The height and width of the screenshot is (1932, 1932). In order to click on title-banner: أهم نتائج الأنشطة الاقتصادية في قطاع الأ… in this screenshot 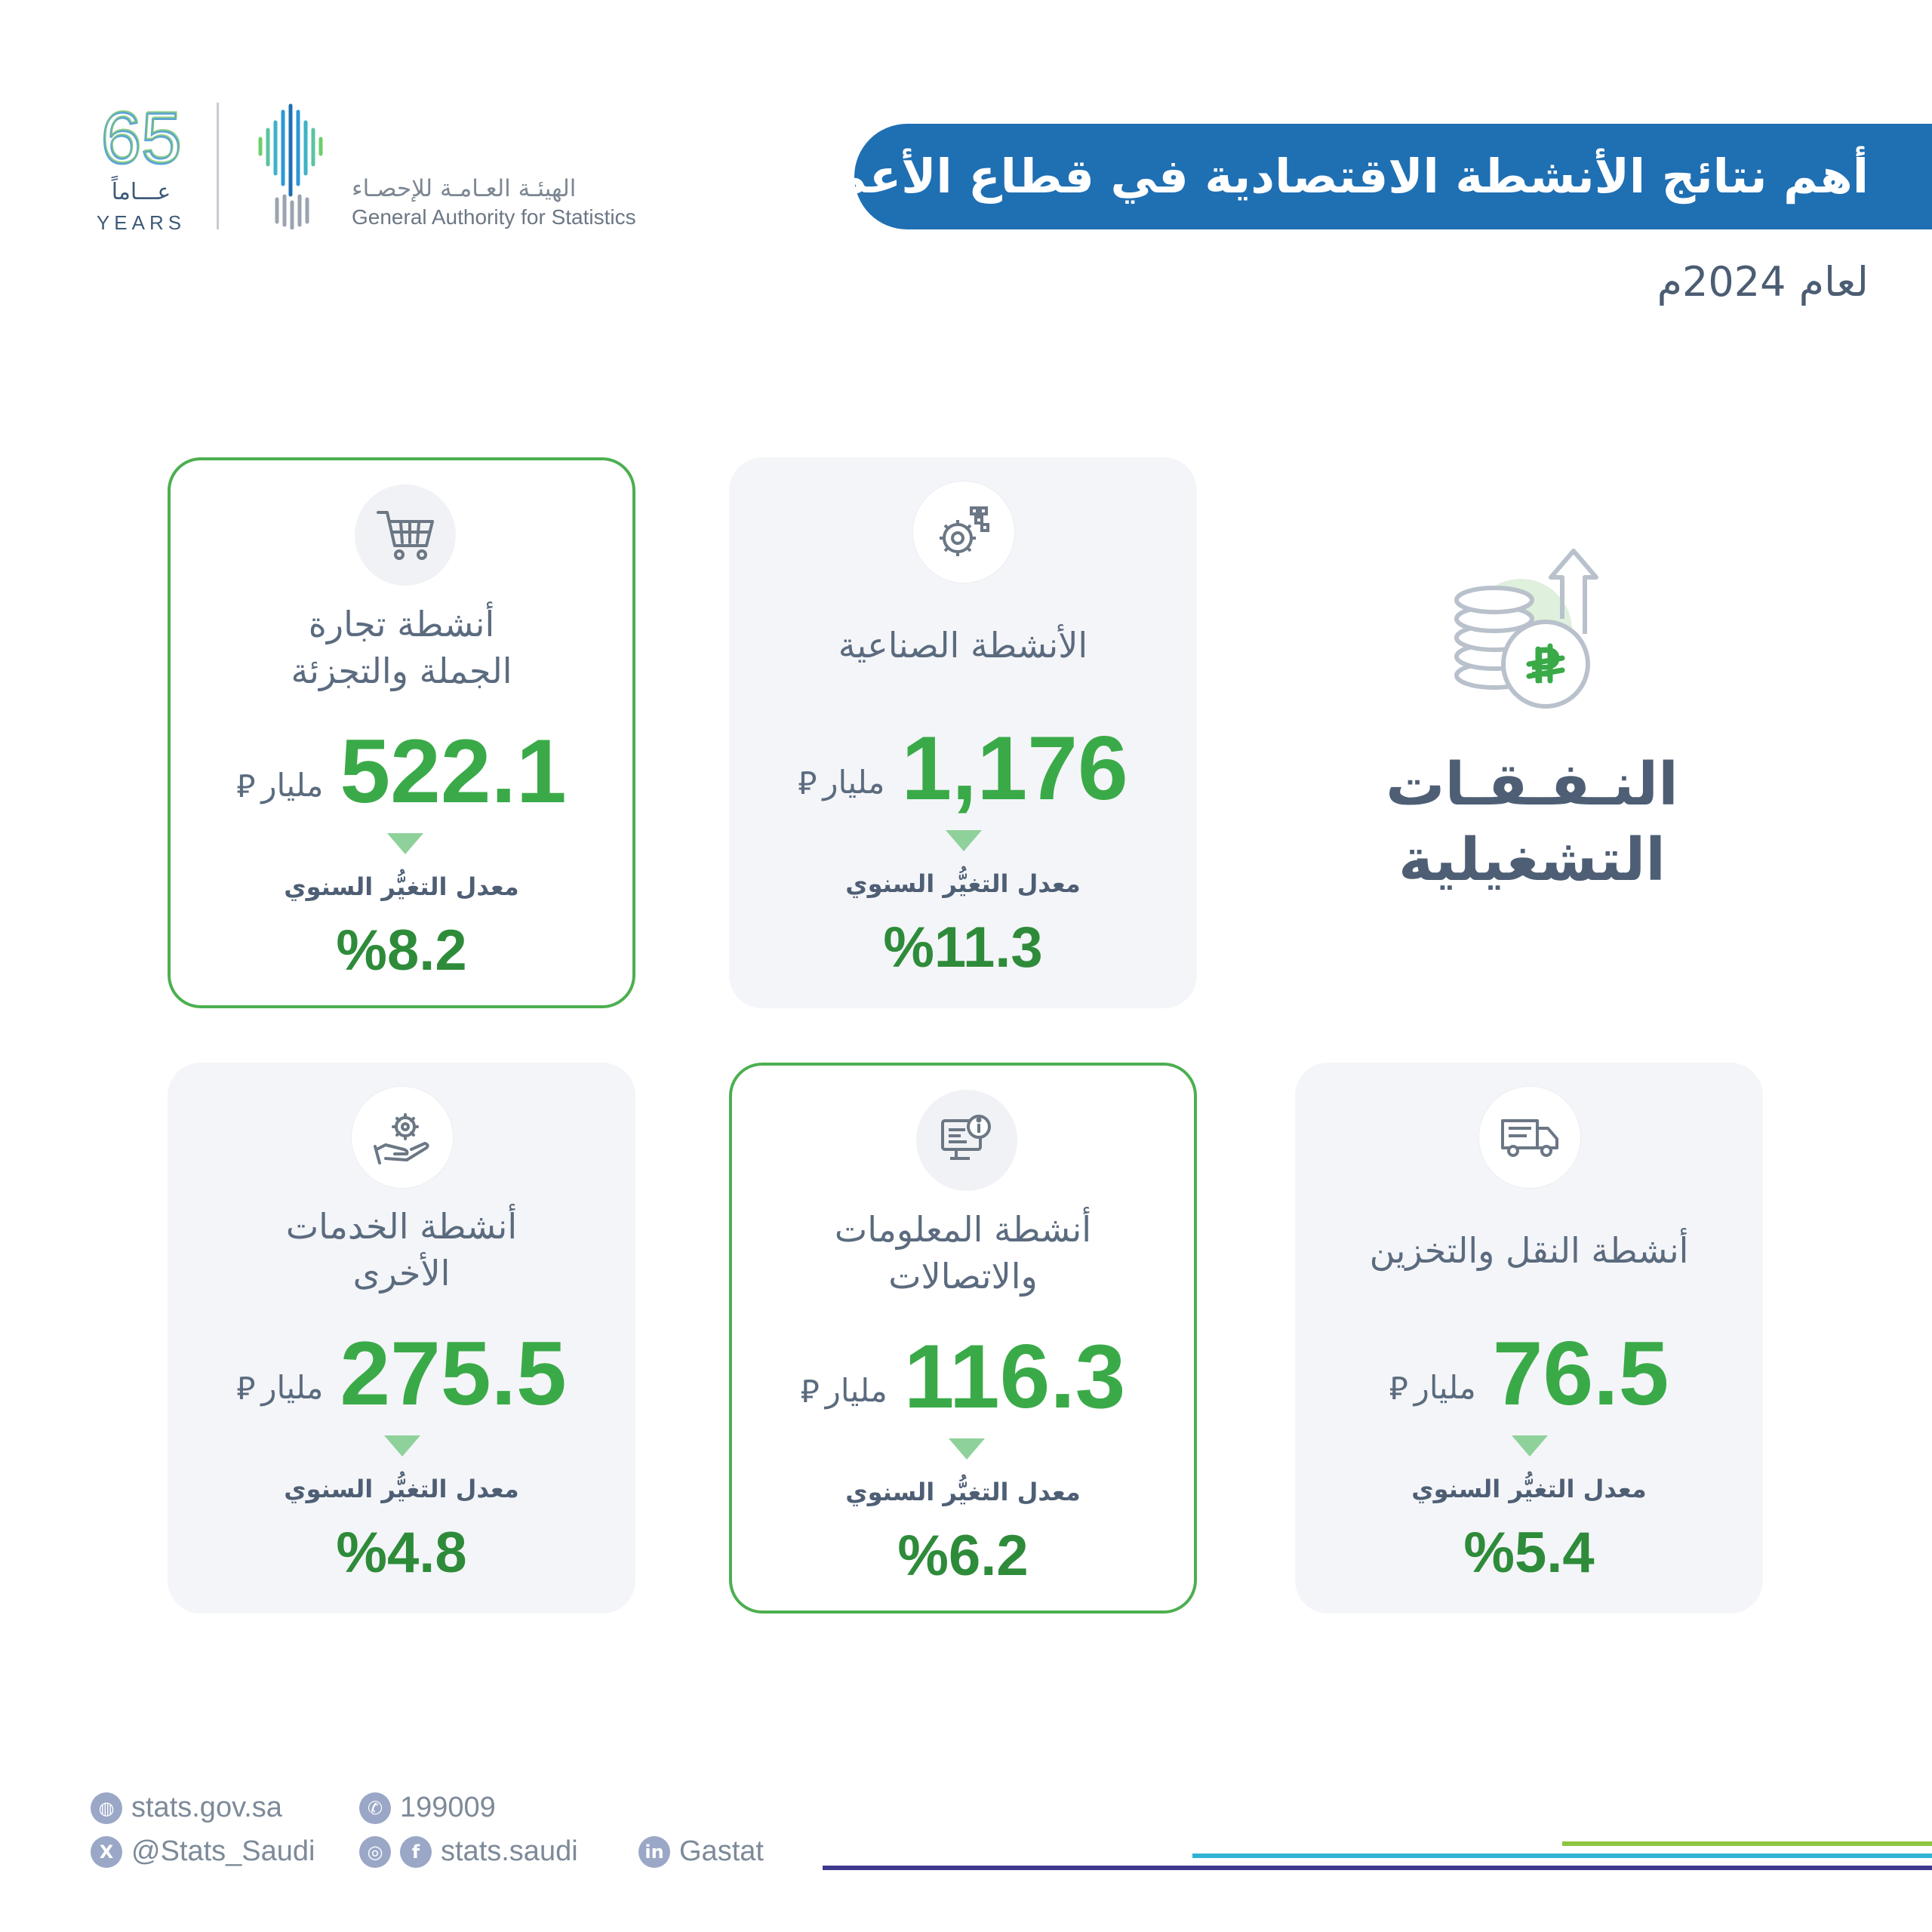, I will do `click(1356, 176)`.